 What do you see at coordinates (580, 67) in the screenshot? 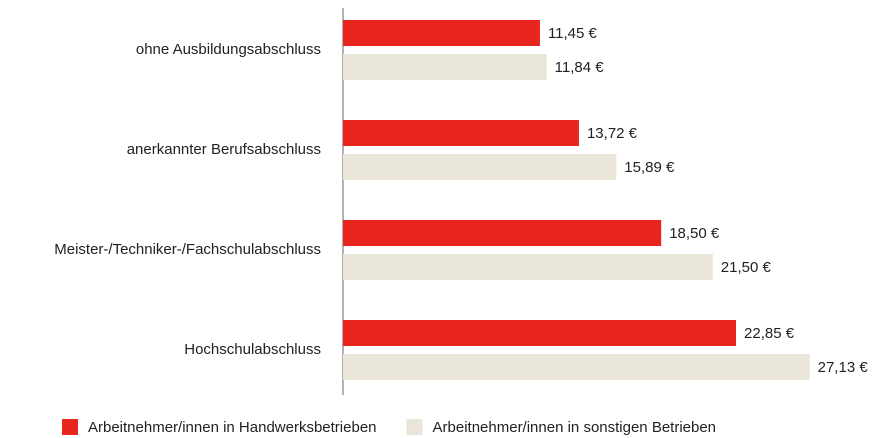
I see `value-label: 11,84 €` at bounding box center [580, 67].